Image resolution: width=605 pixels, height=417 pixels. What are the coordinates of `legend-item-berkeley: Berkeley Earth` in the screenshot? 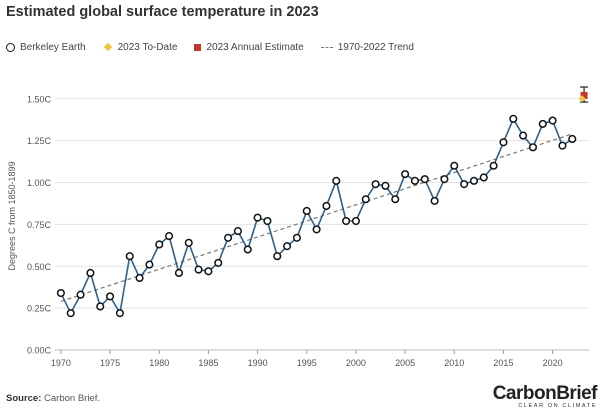 It's located at (46, 47).